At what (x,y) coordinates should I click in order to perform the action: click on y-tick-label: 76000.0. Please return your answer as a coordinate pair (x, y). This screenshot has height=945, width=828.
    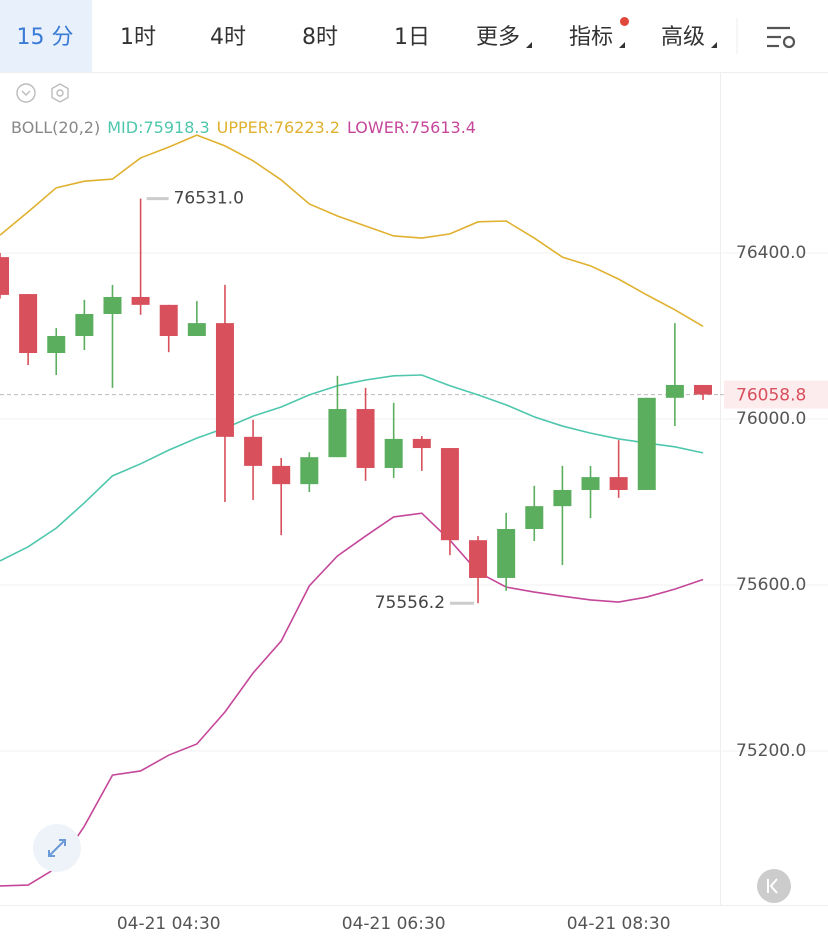
    Looking at the image, I should click on (771, 419).